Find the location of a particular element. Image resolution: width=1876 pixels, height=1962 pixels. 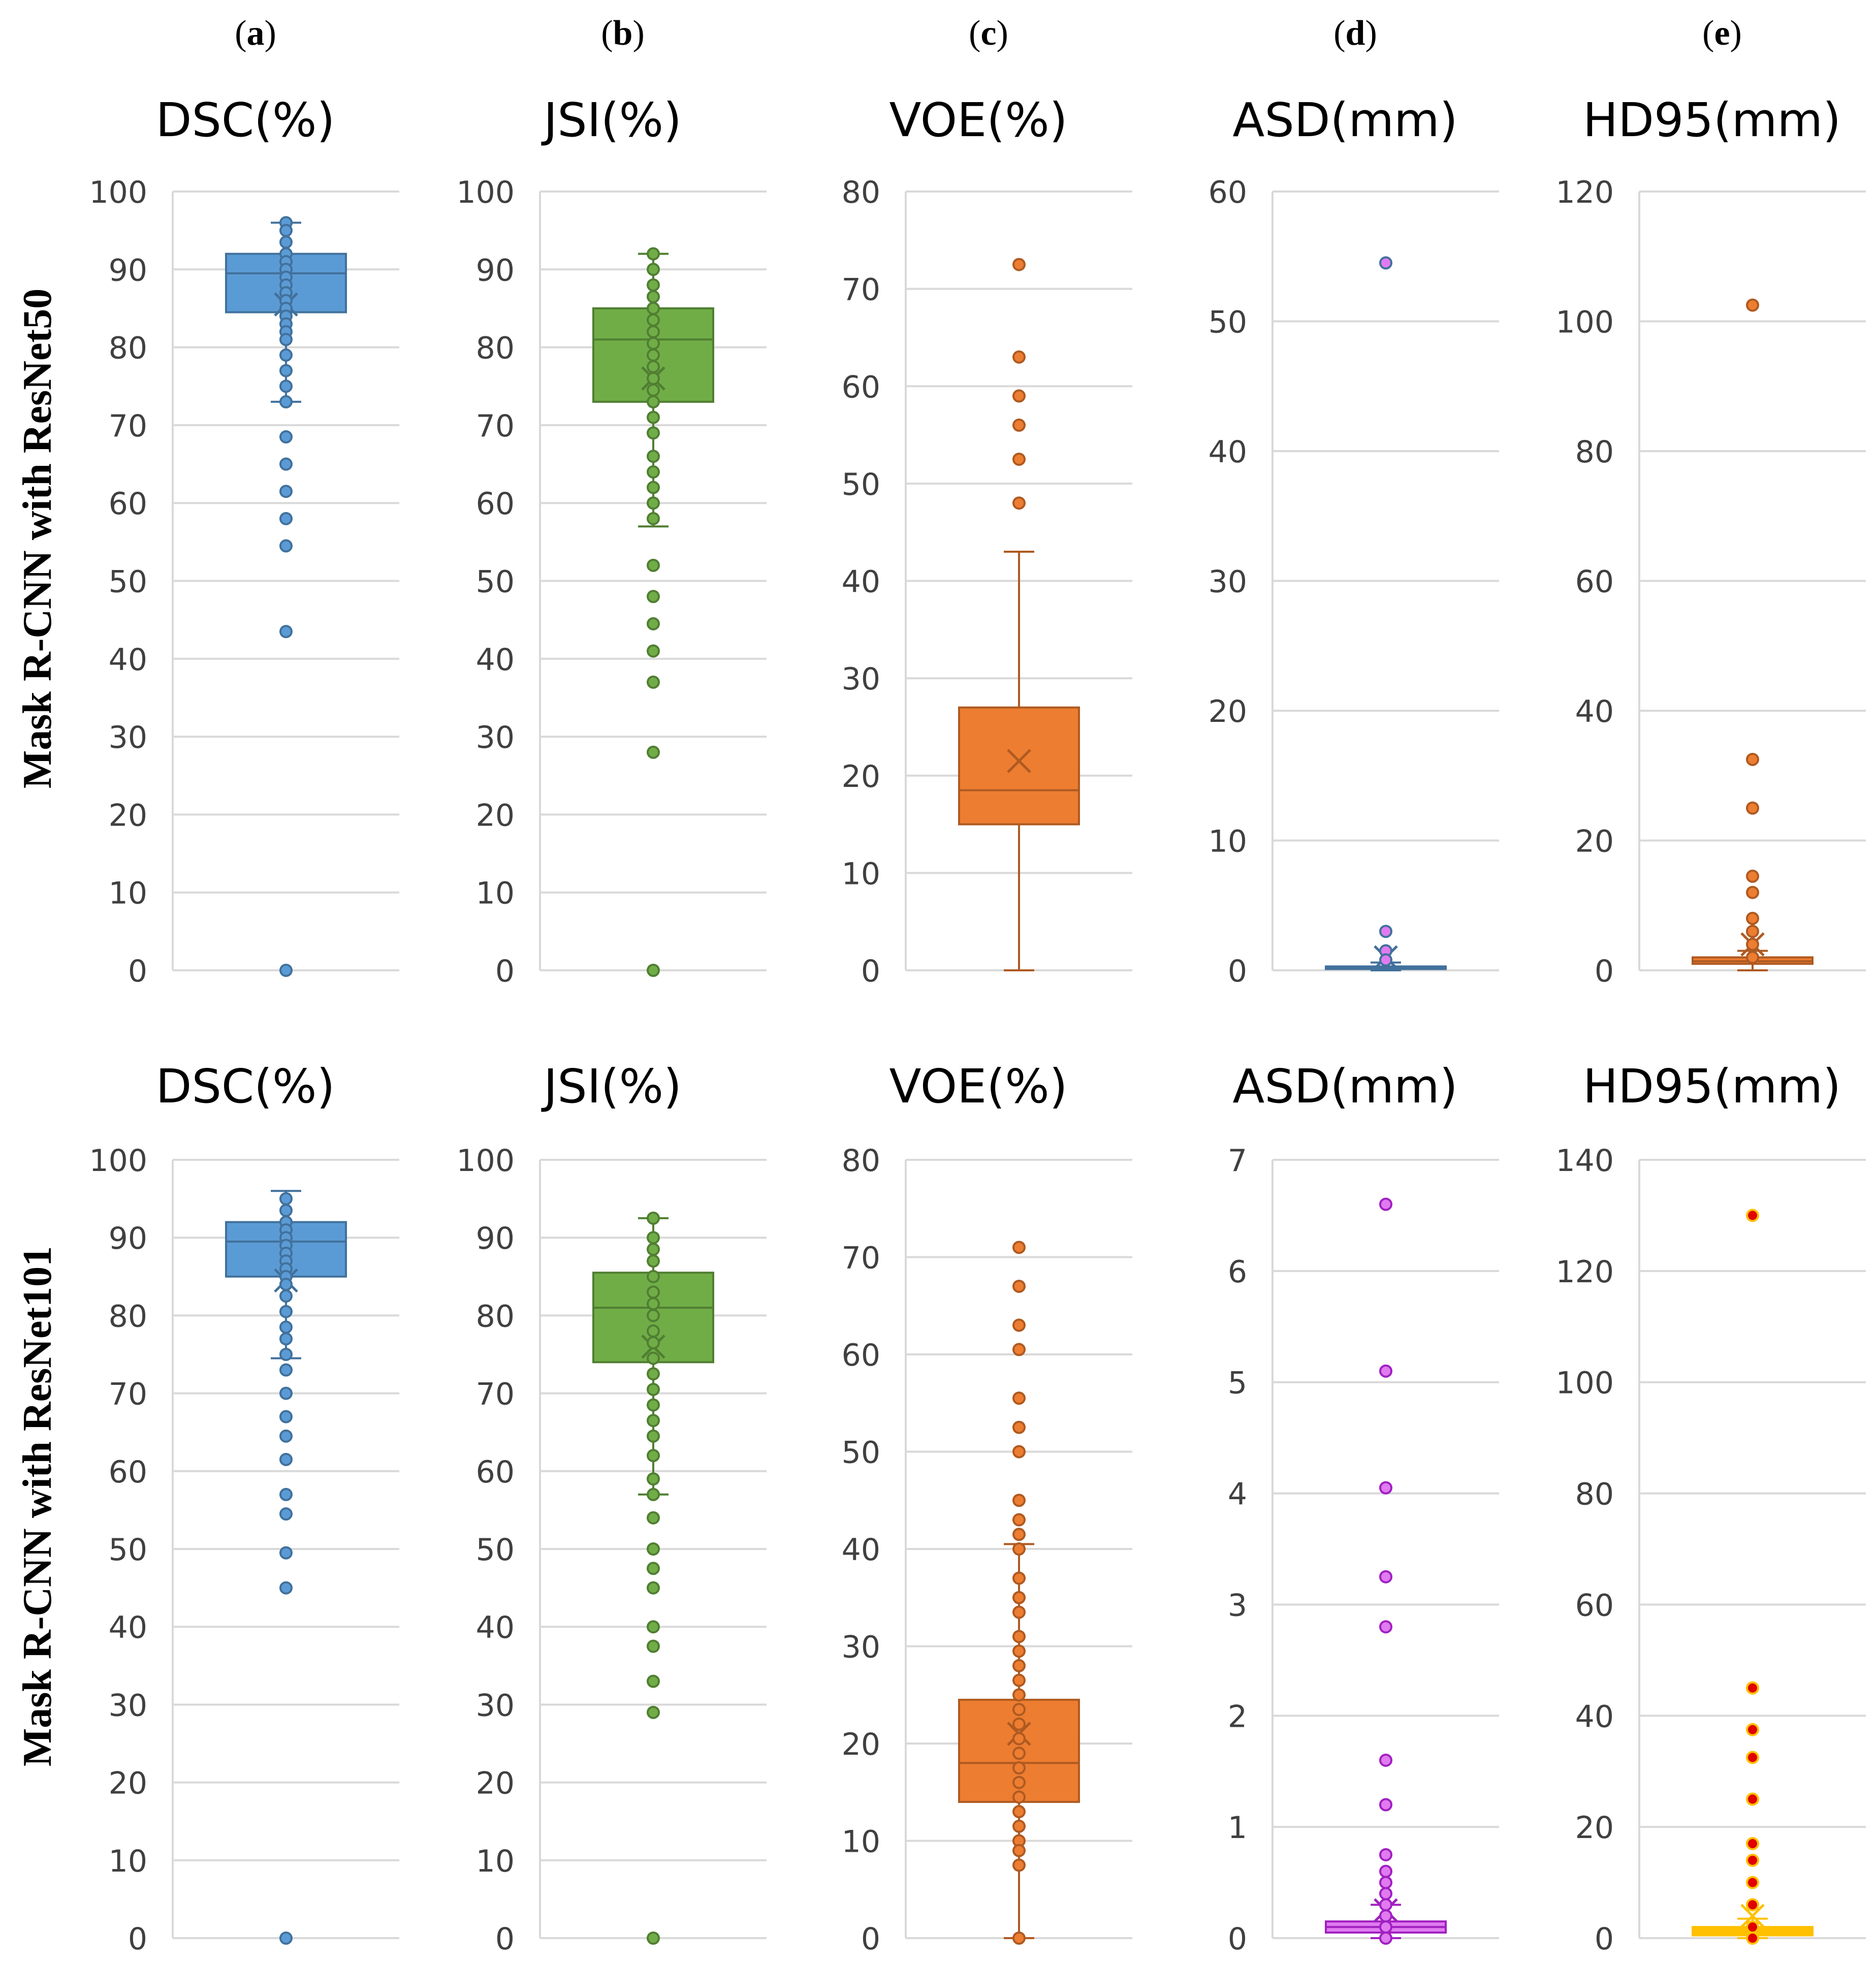

y-tick-label: 120 is located at coordinates (1584, 1272).